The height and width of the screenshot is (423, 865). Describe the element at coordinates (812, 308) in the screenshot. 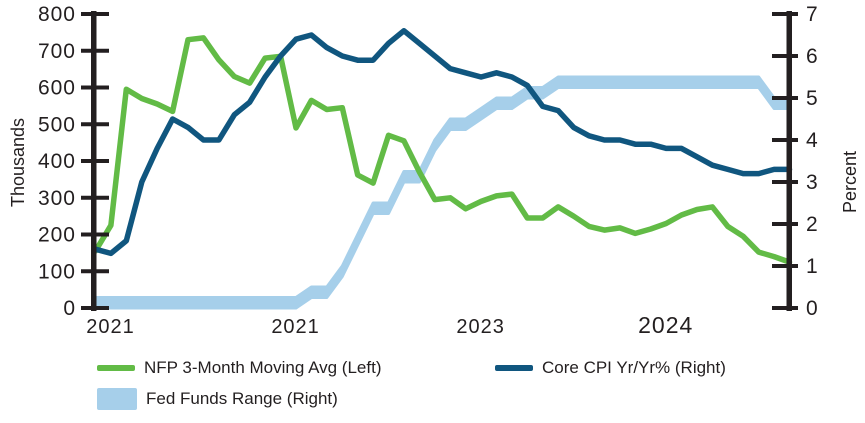

I see `right-axis-tick-label: 0` at that location.